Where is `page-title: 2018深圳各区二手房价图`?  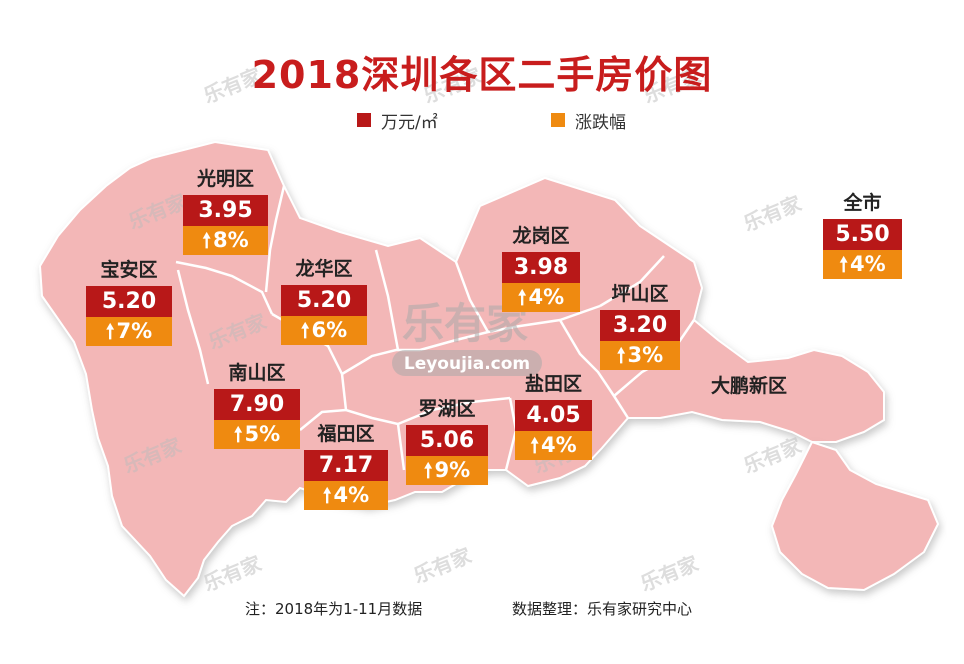 page-title: 2018深圳各区二手房价图 is located at coordinates (482, 75).